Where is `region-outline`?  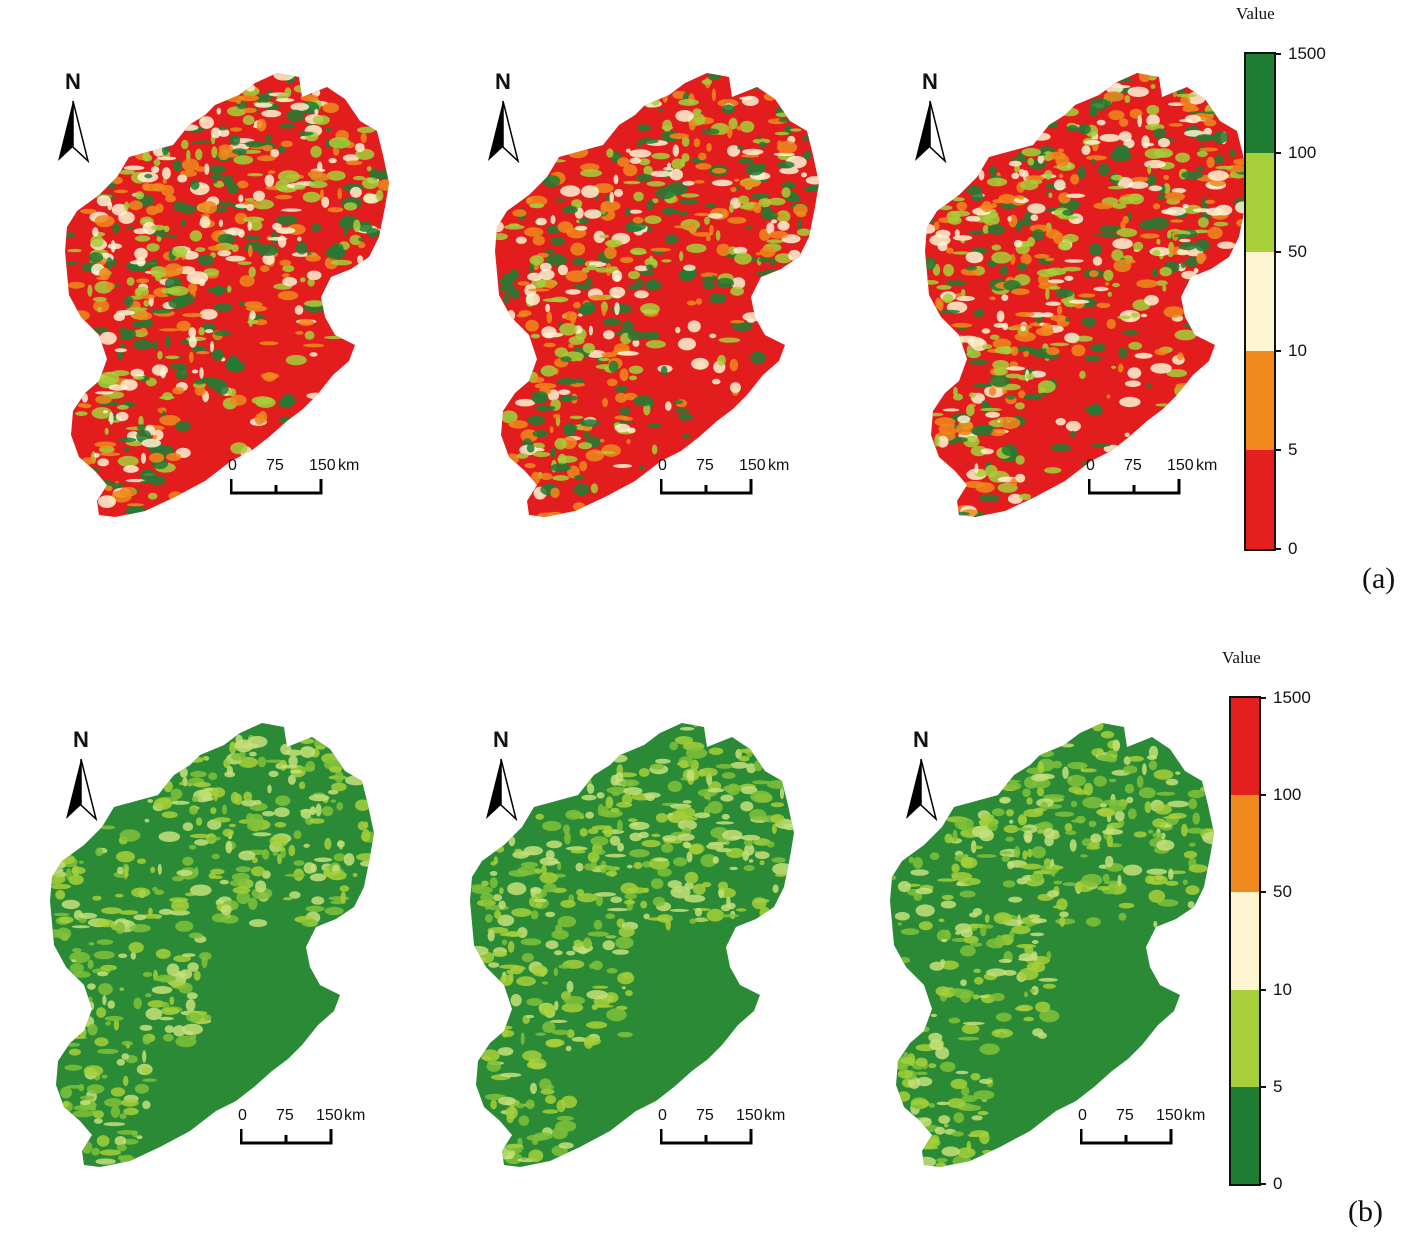
region-outline is located at coordinates (657, 295).